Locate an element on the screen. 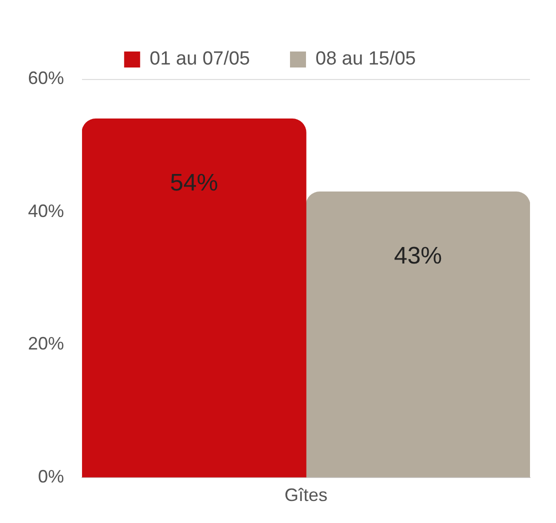  legend-label: 01 au 07/05 is located at coordinates (200, 59).